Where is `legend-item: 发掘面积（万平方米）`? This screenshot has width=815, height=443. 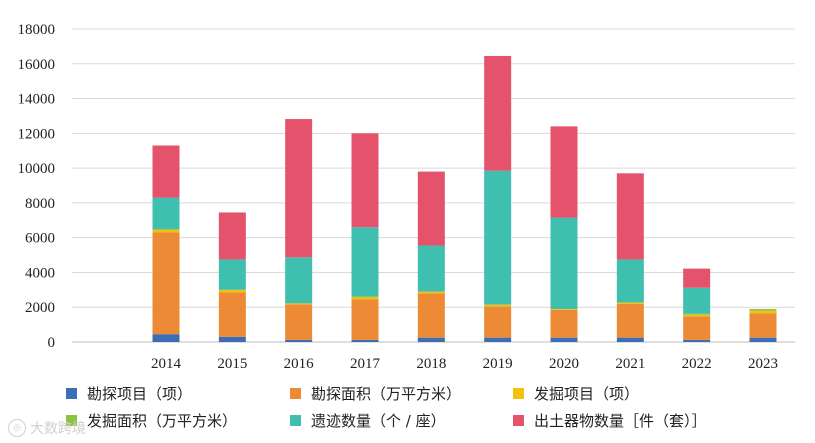
legend-item: 发掘面积（万平方米） is located at coordinates (151, 420).